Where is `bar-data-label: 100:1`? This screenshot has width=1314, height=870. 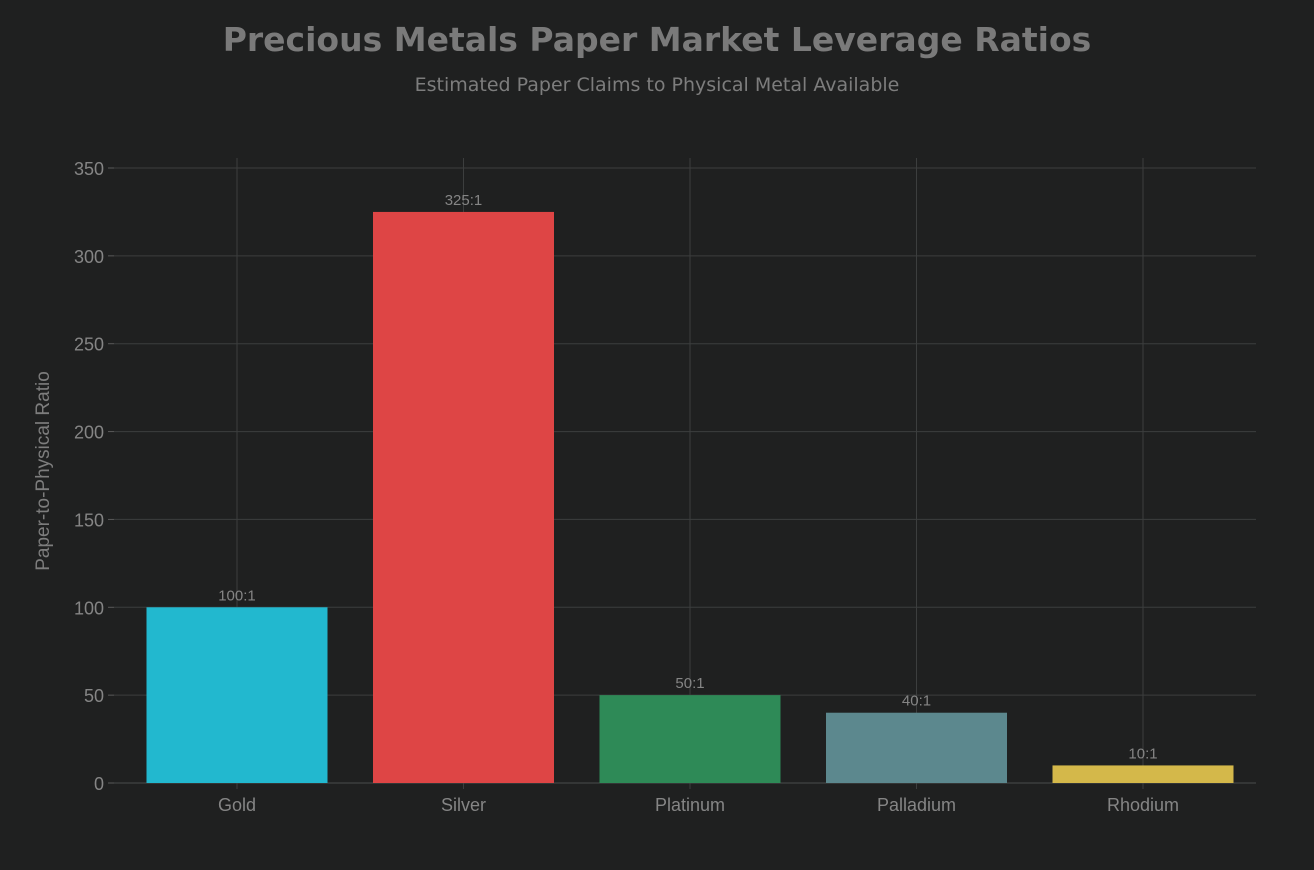 bar-data-label: 100:1 is located at coordinates (237, 595).